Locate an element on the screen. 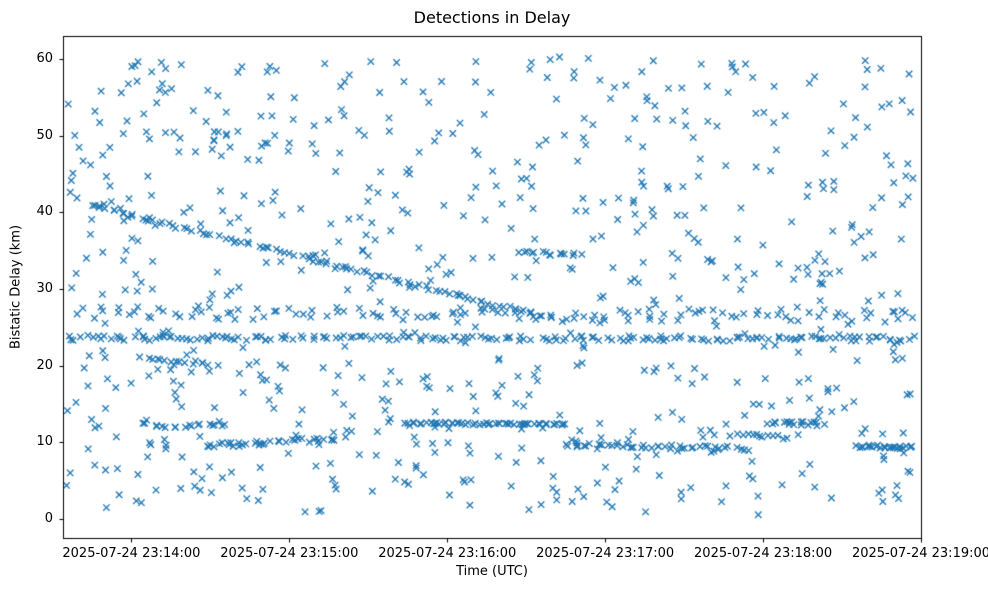  x-tick-label: 2025-07-24 23:18:00 is located at coordinates (763, 553).